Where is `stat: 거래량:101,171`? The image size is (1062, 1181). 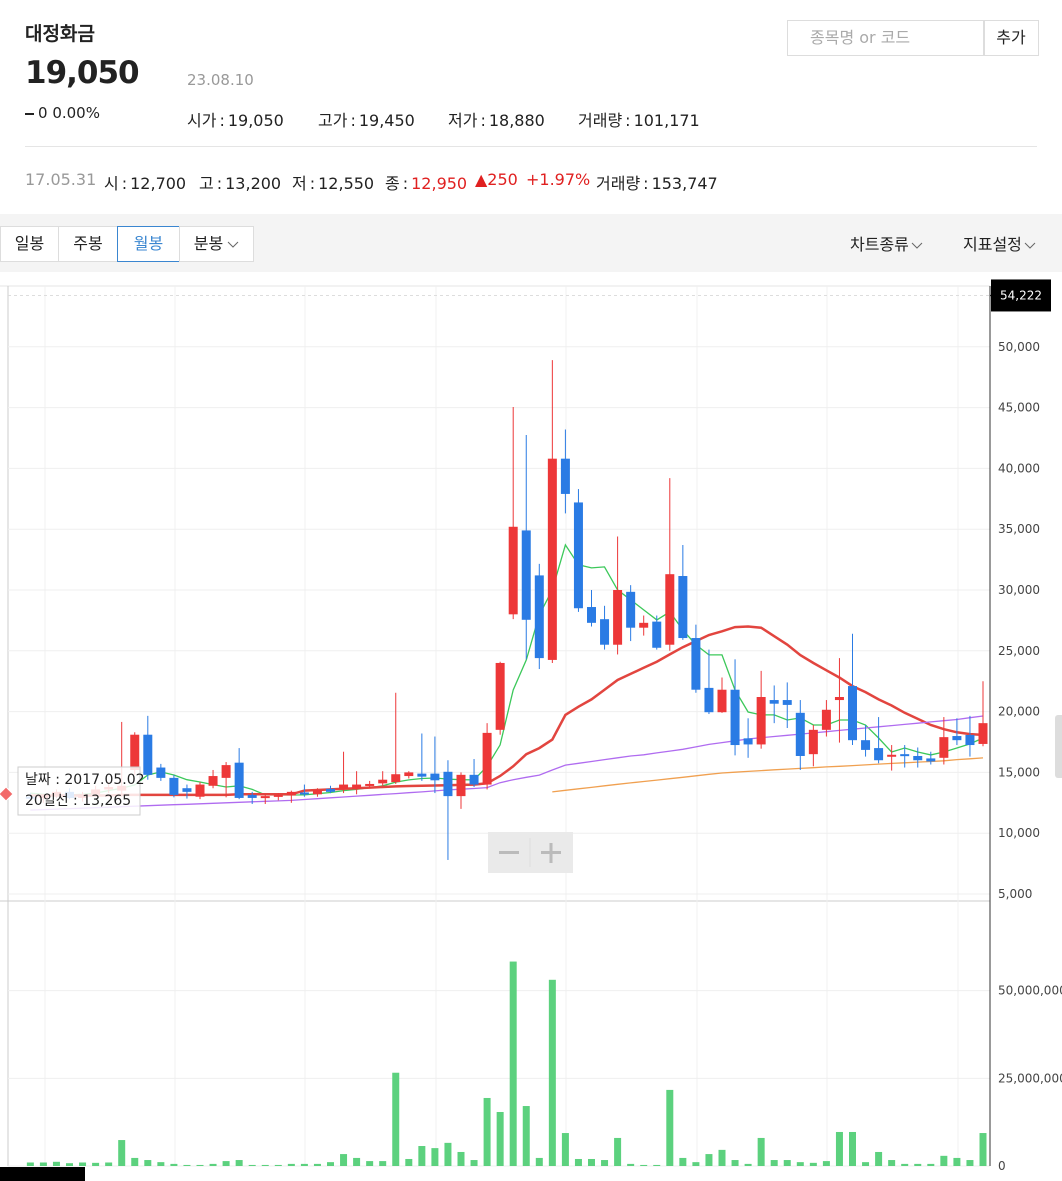 stat: 거래량:101,171 is located at coordinates (639, 119).